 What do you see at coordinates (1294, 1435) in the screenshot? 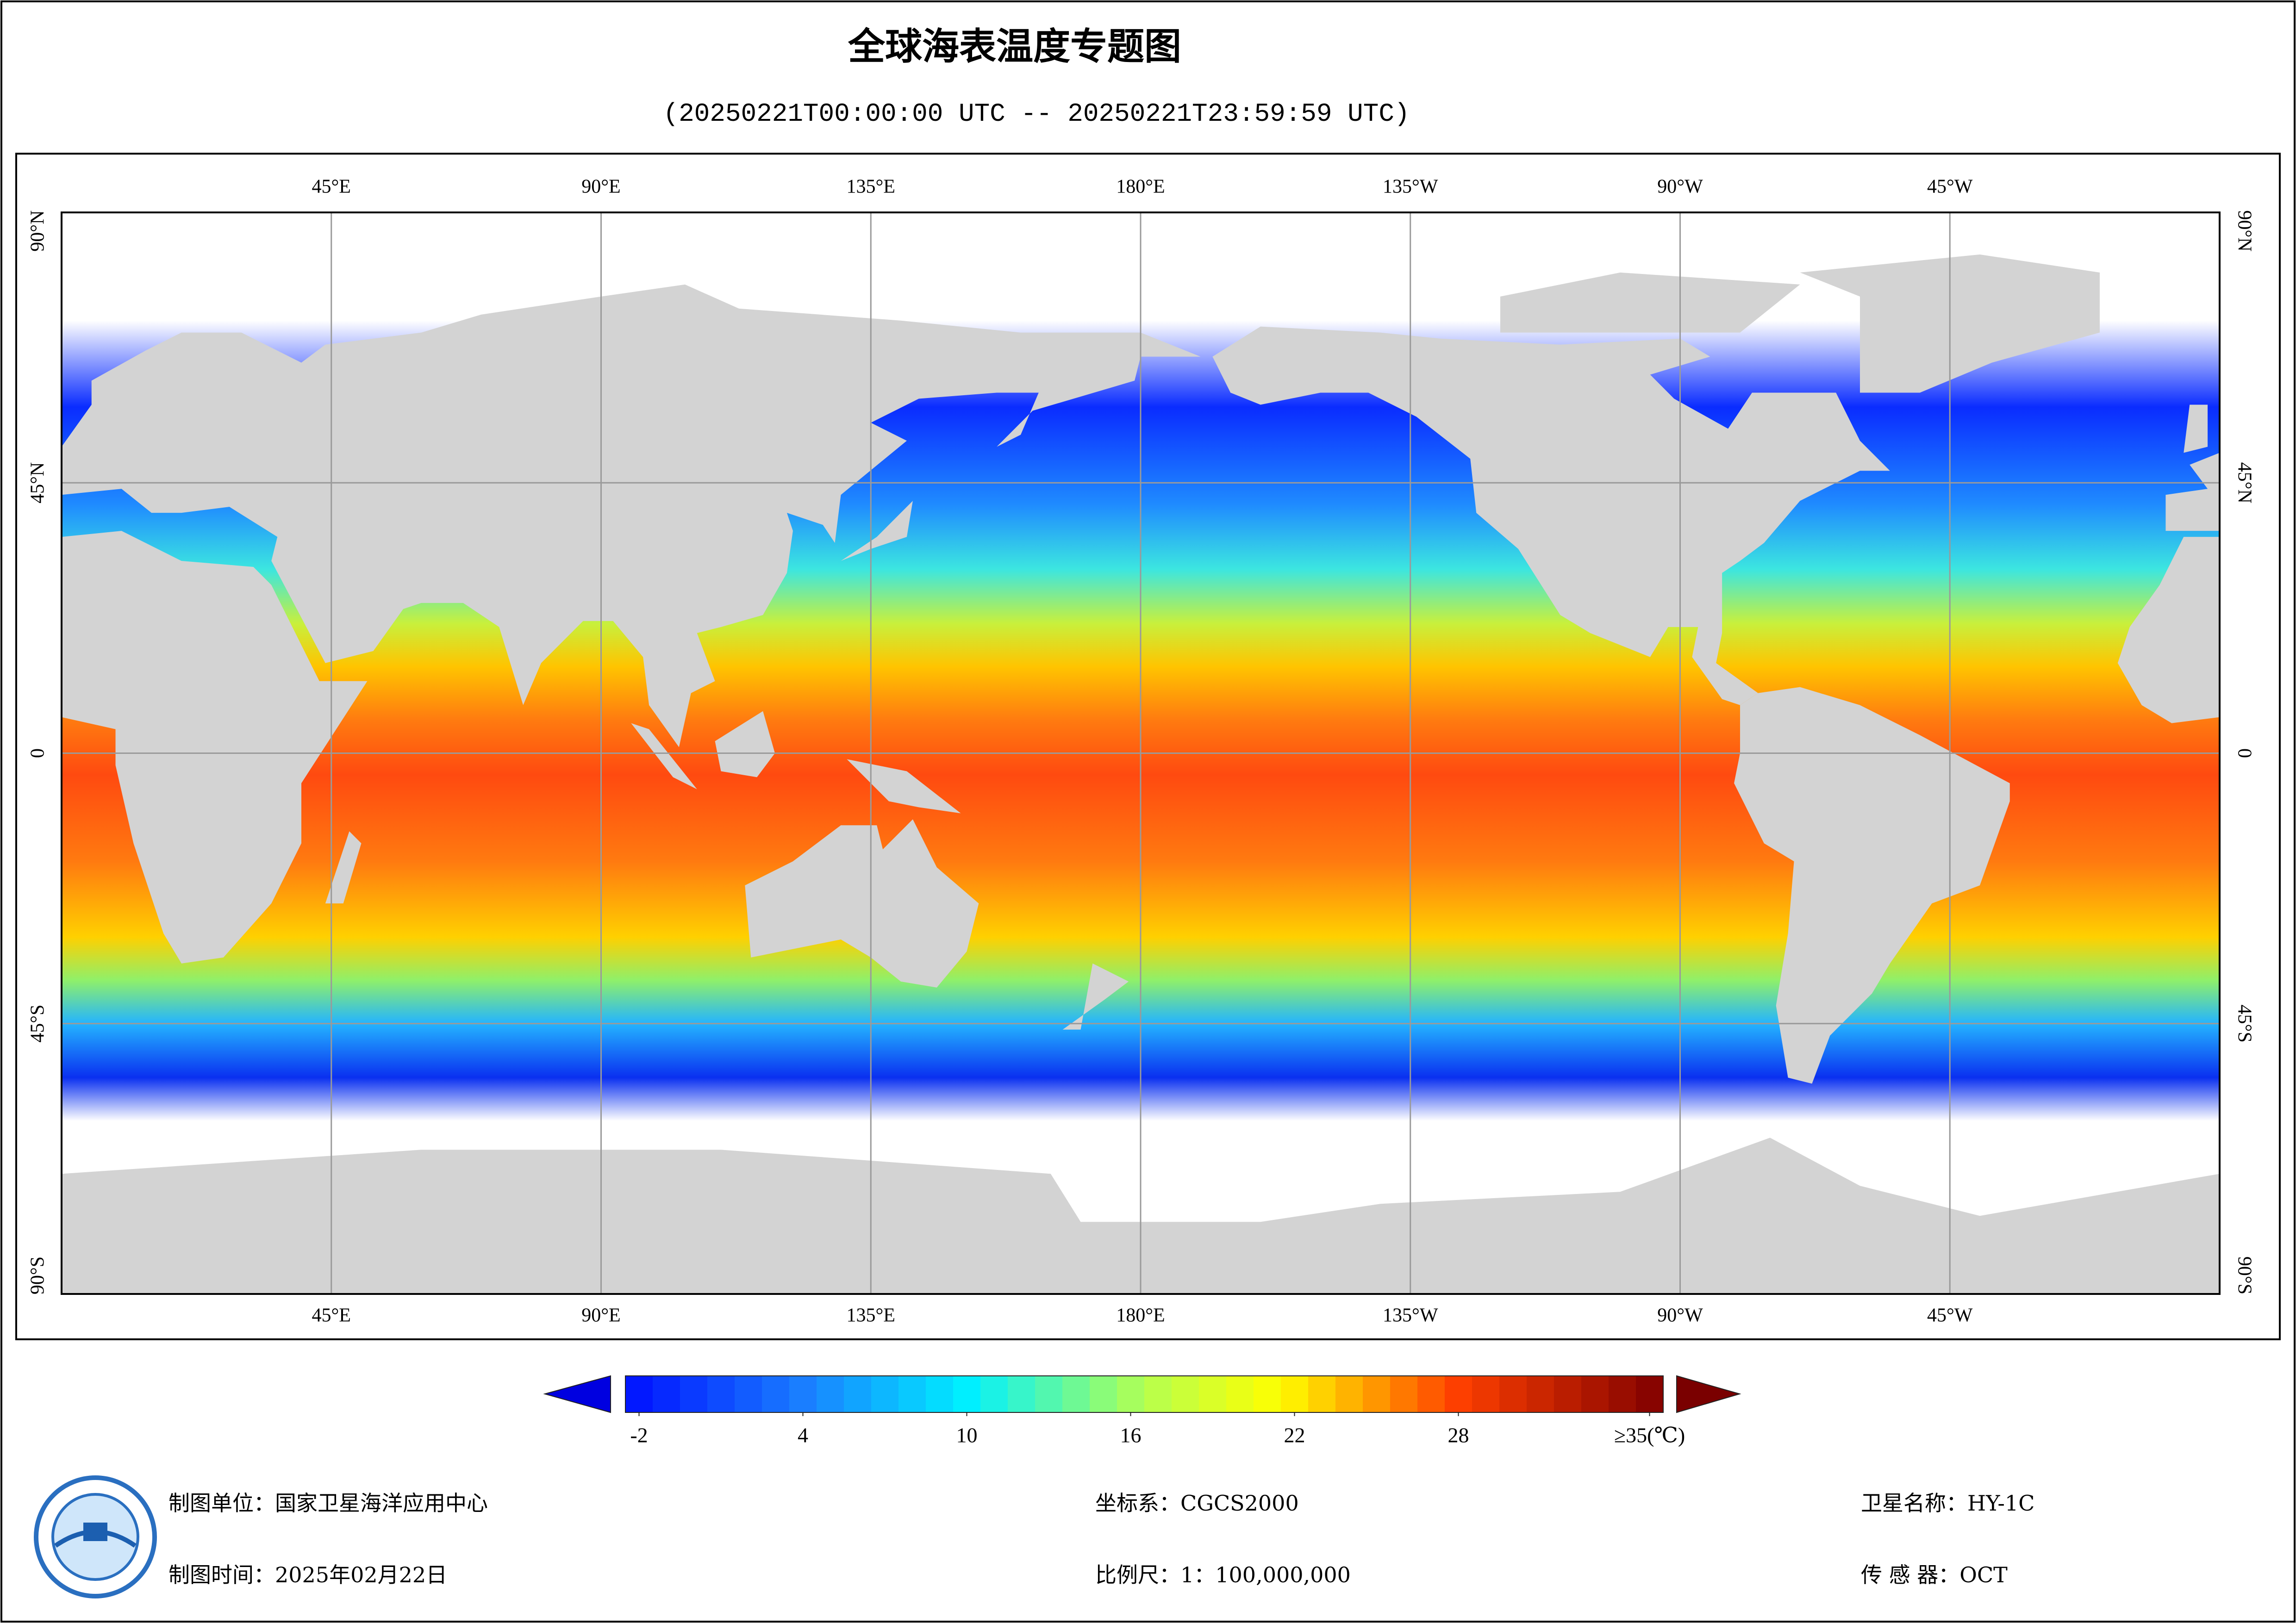
I see `colorbar-label: 22` at bounding box center [1294, 1435].